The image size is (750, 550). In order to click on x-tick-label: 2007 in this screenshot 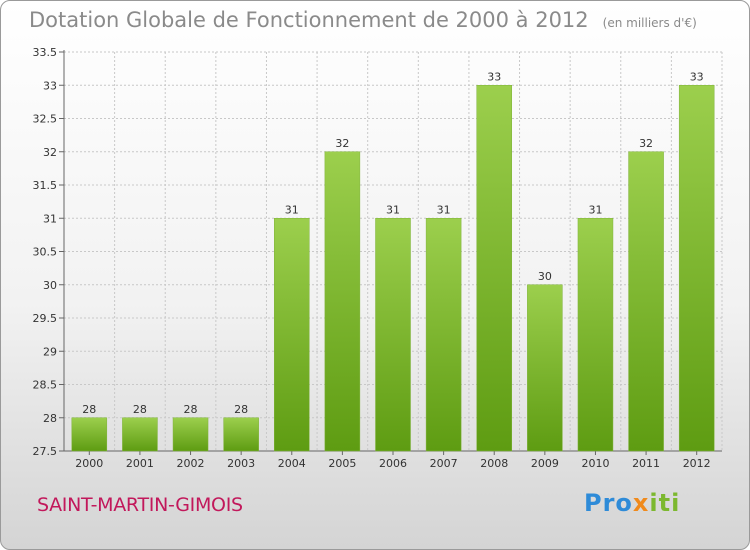, I will do `click(444, 463)`.